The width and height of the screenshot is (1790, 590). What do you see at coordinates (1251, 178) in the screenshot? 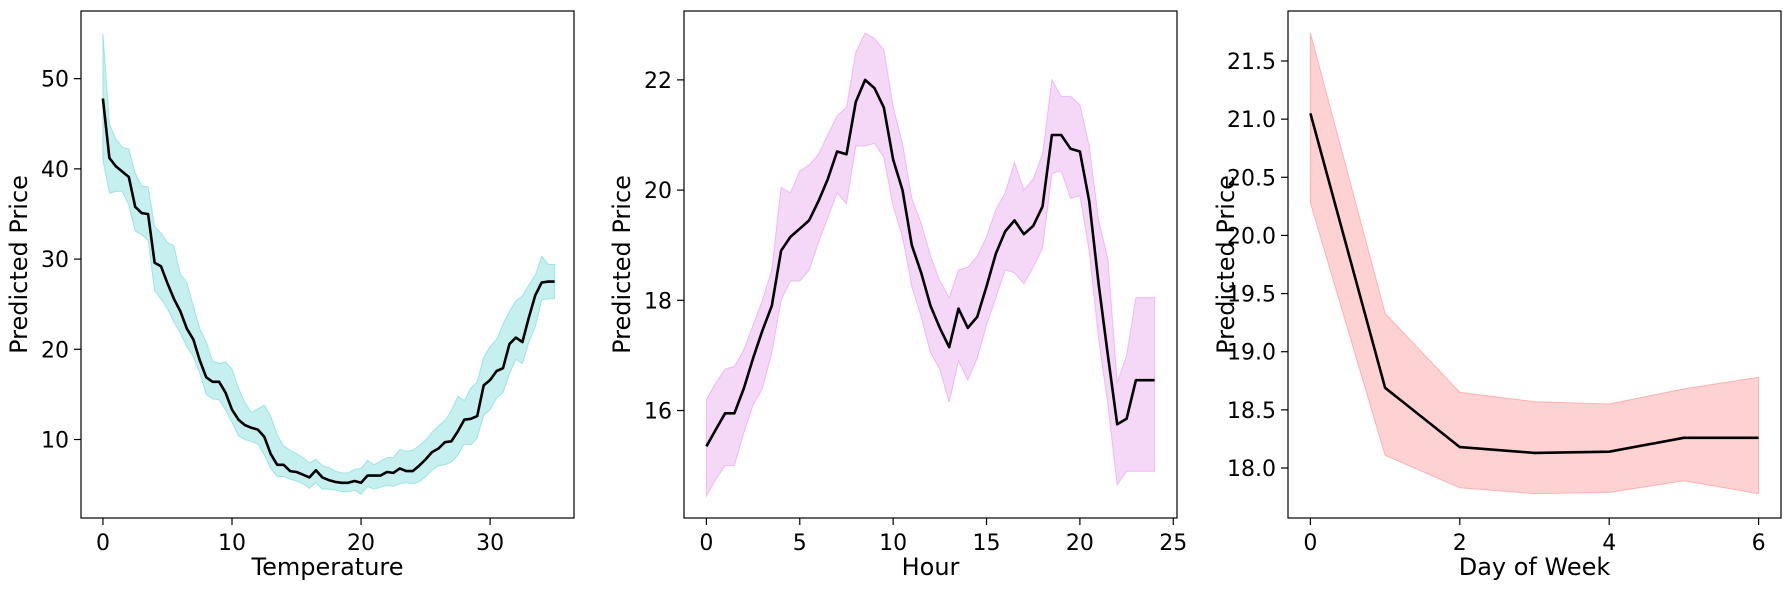
I see `y-tick-label: 20.5` at bounding box center [1251, 178].